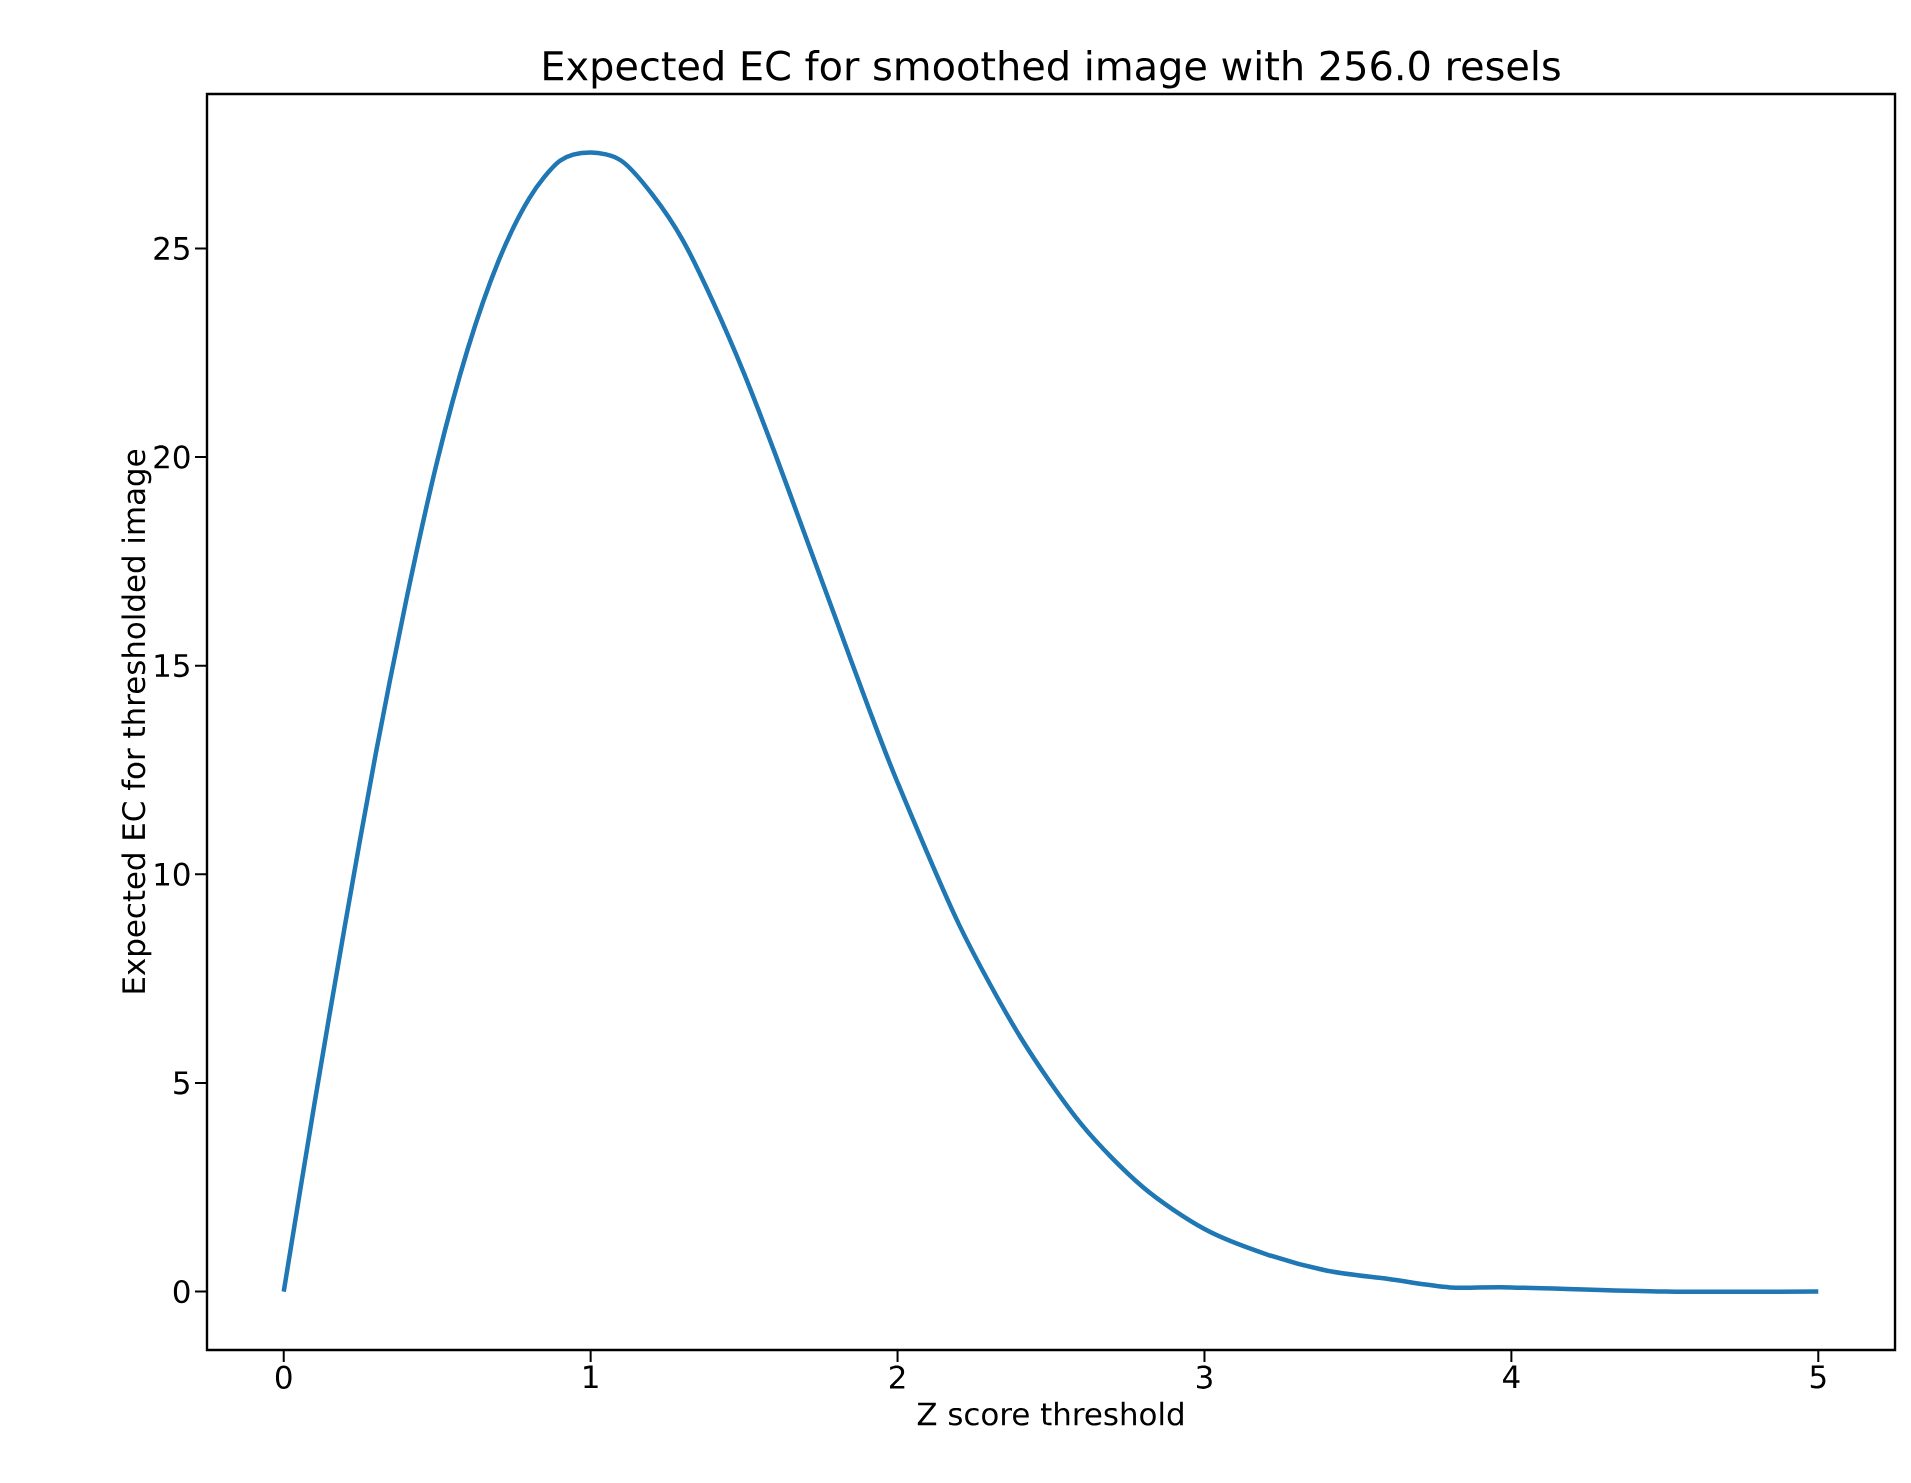 This screenshot has width=1911, height=1483. I want to click on x-tick-label: 1, so click(591, 1377).